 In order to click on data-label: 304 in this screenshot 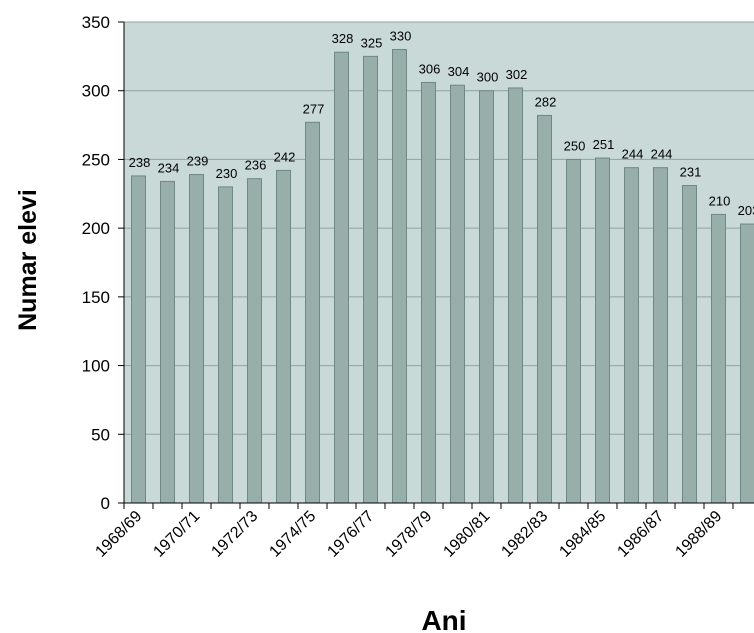, I will do `click(459, 71)`.